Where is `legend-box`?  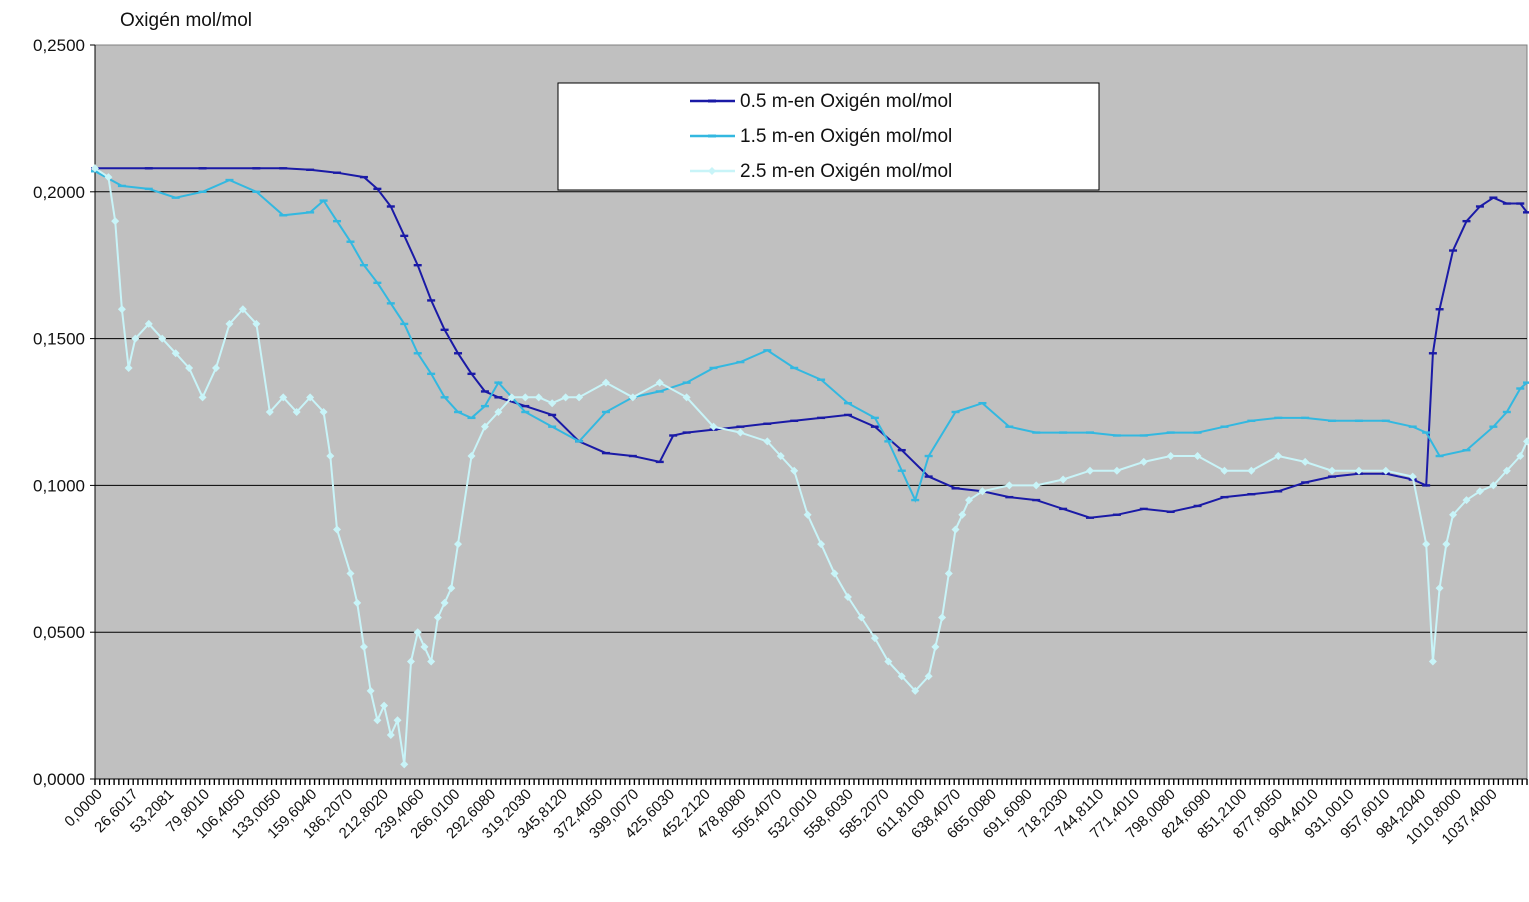 legend-box is located at coordinates (828, 136).